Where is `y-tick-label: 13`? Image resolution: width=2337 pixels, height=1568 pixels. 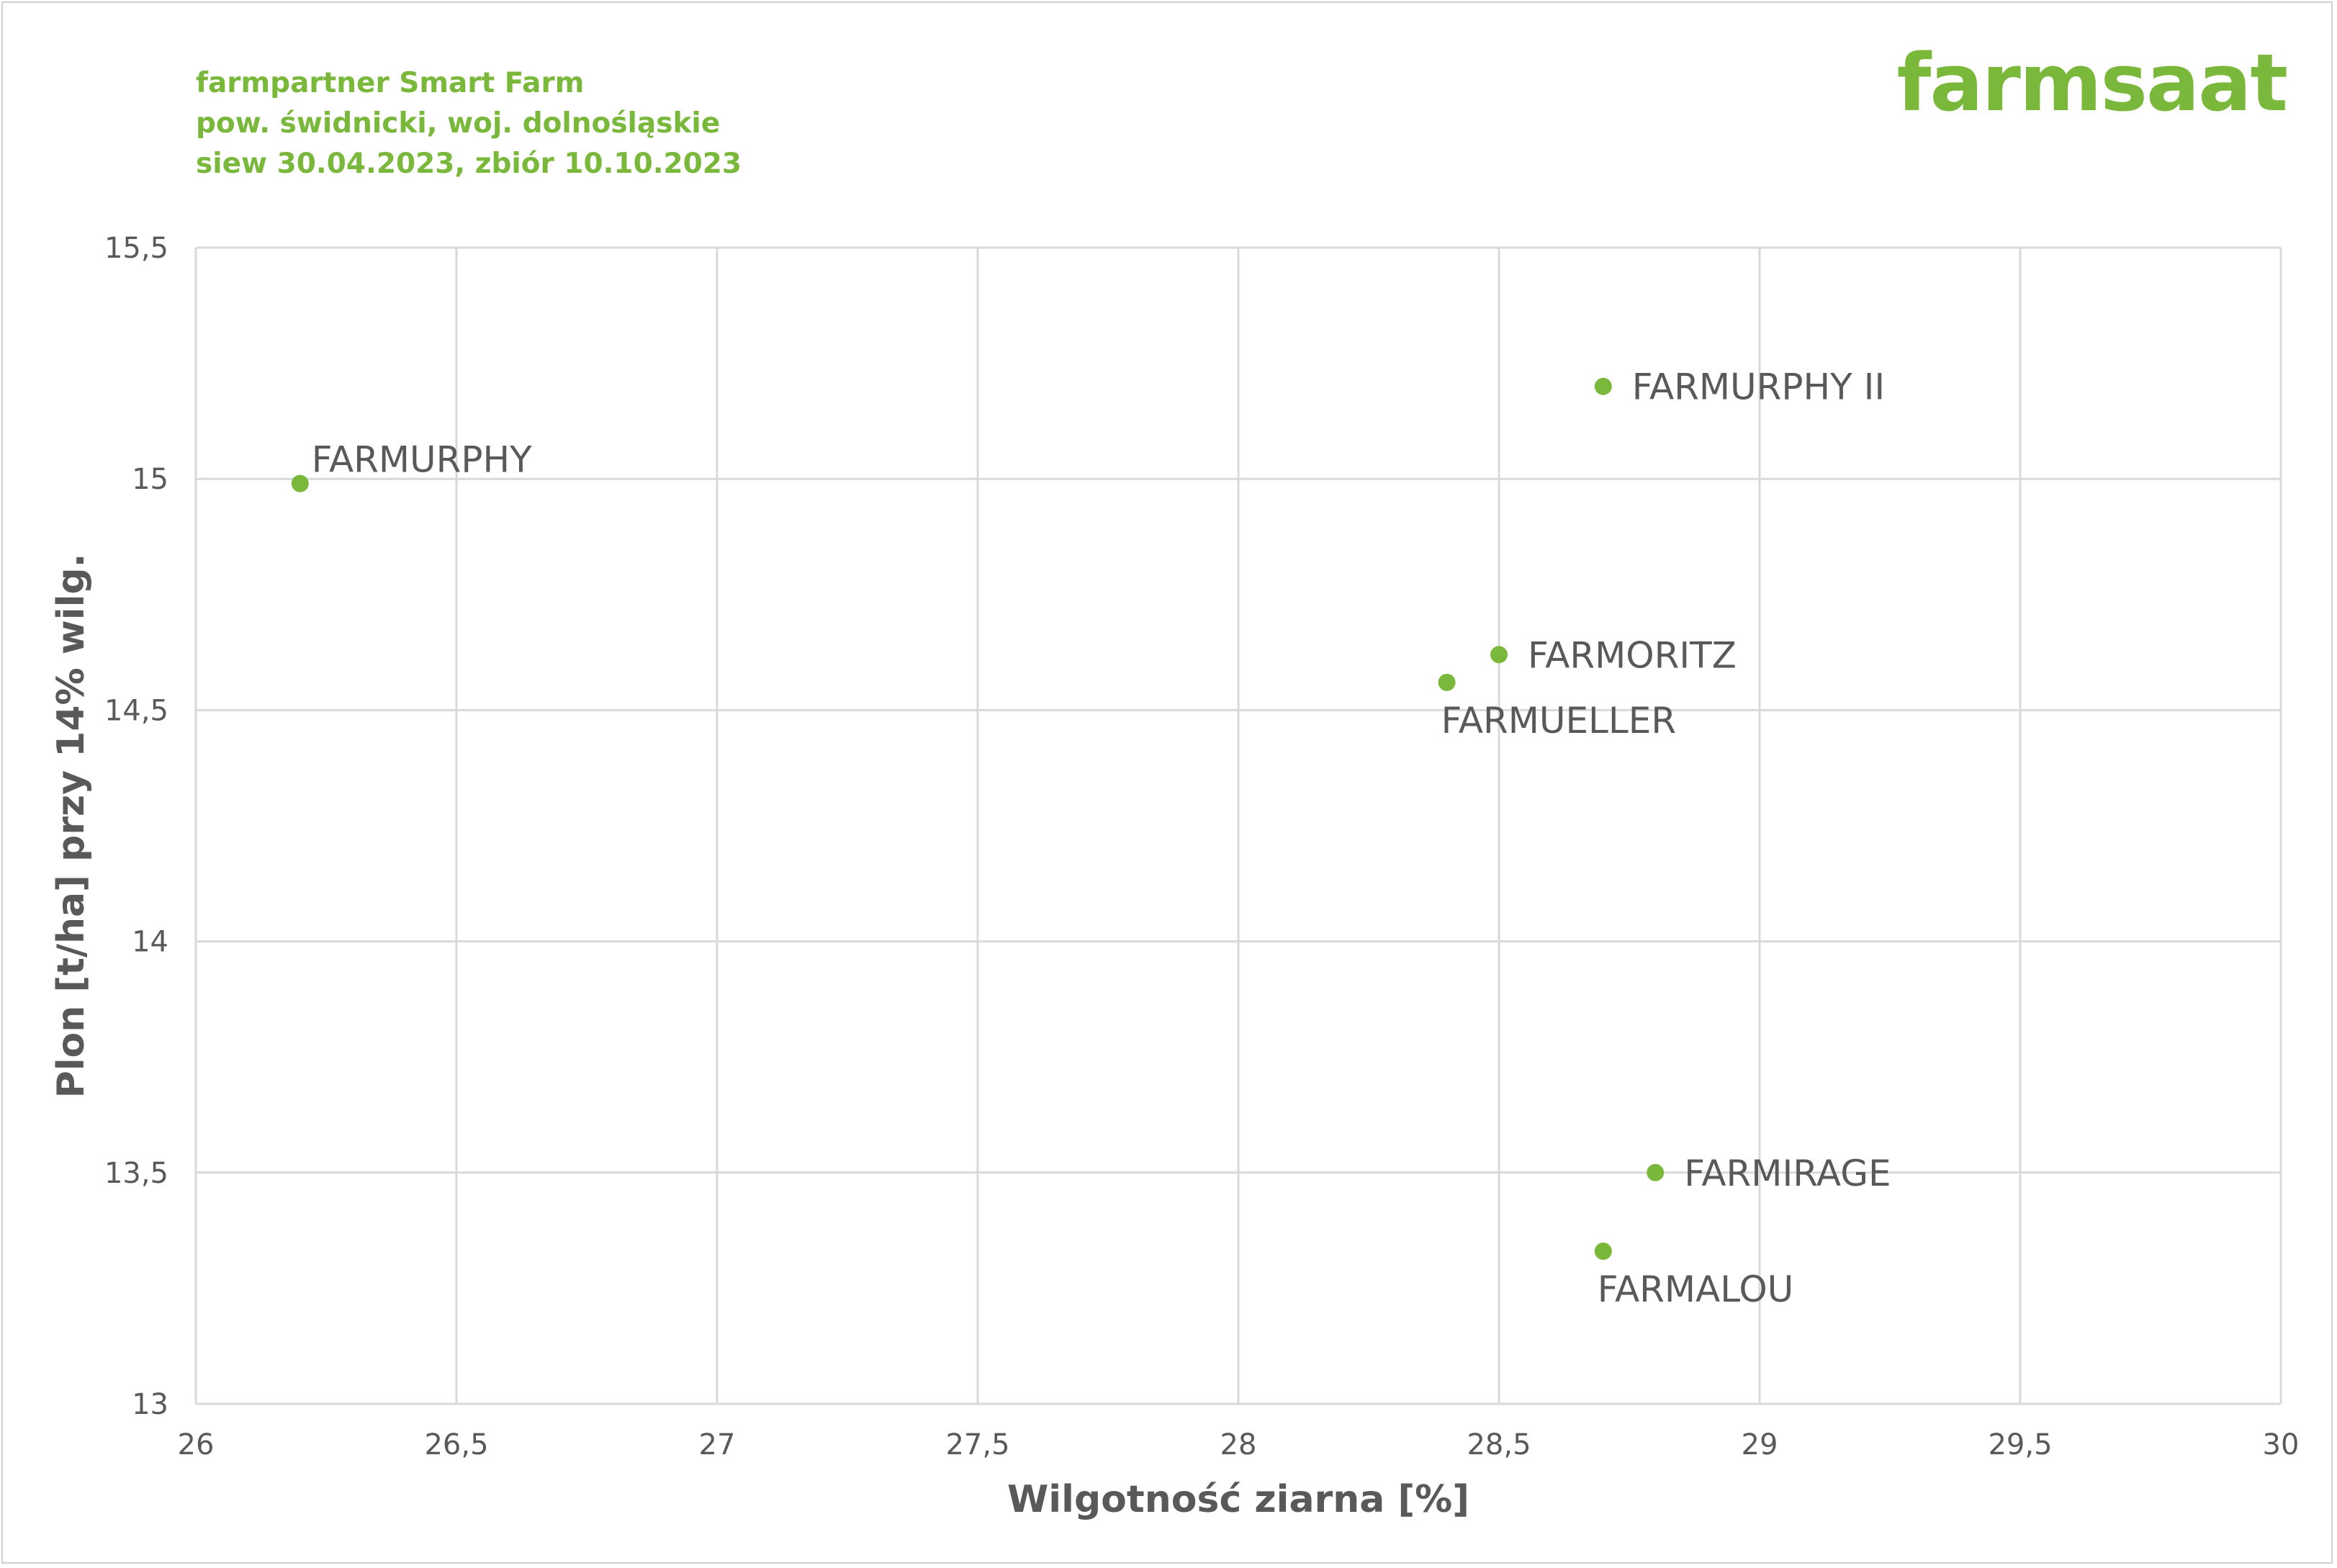
y-tick-label: 13 is located at coordinates (150, 1404).